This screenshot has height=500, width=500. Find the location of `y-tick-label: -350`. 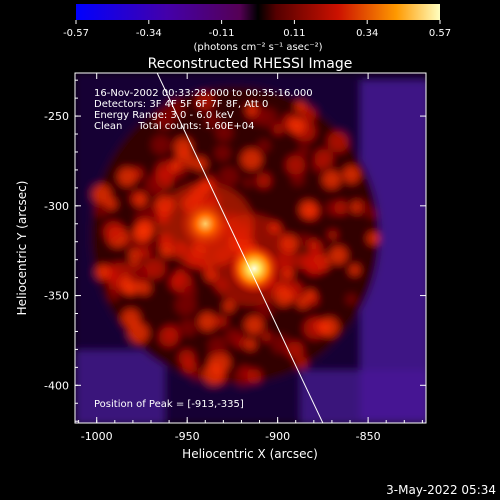

y-tick-label: -350 is located at coordinates (56, 296).